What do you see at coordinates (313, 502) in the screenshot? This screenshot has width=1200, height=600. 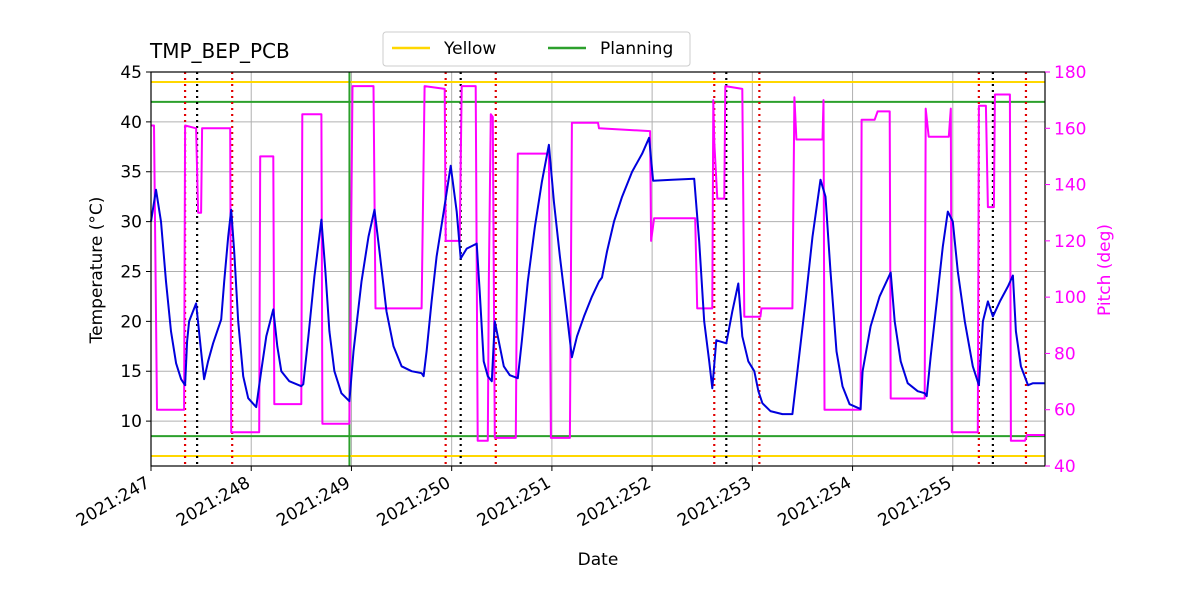 I see `x-tick-label: 2021:249` at bounding box center [313, 502].